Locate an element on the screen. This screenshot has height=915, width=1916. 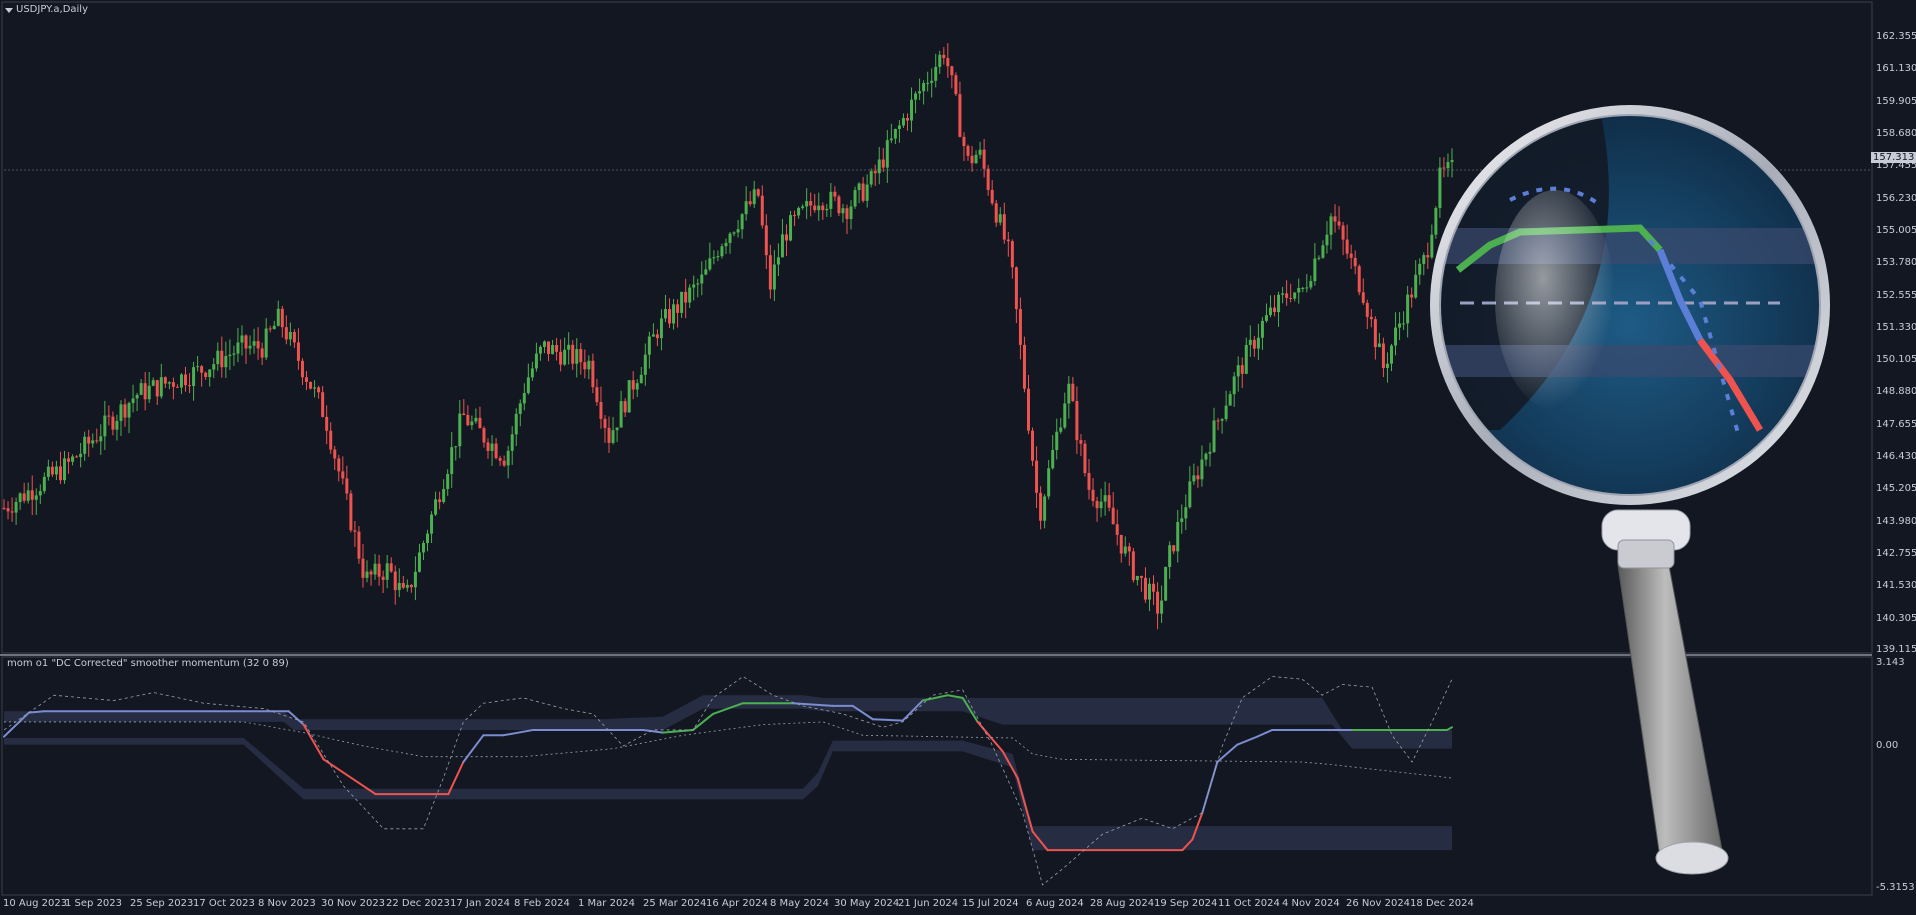
price-tick-label: 151.330 is located at coordinates (1896, 327).